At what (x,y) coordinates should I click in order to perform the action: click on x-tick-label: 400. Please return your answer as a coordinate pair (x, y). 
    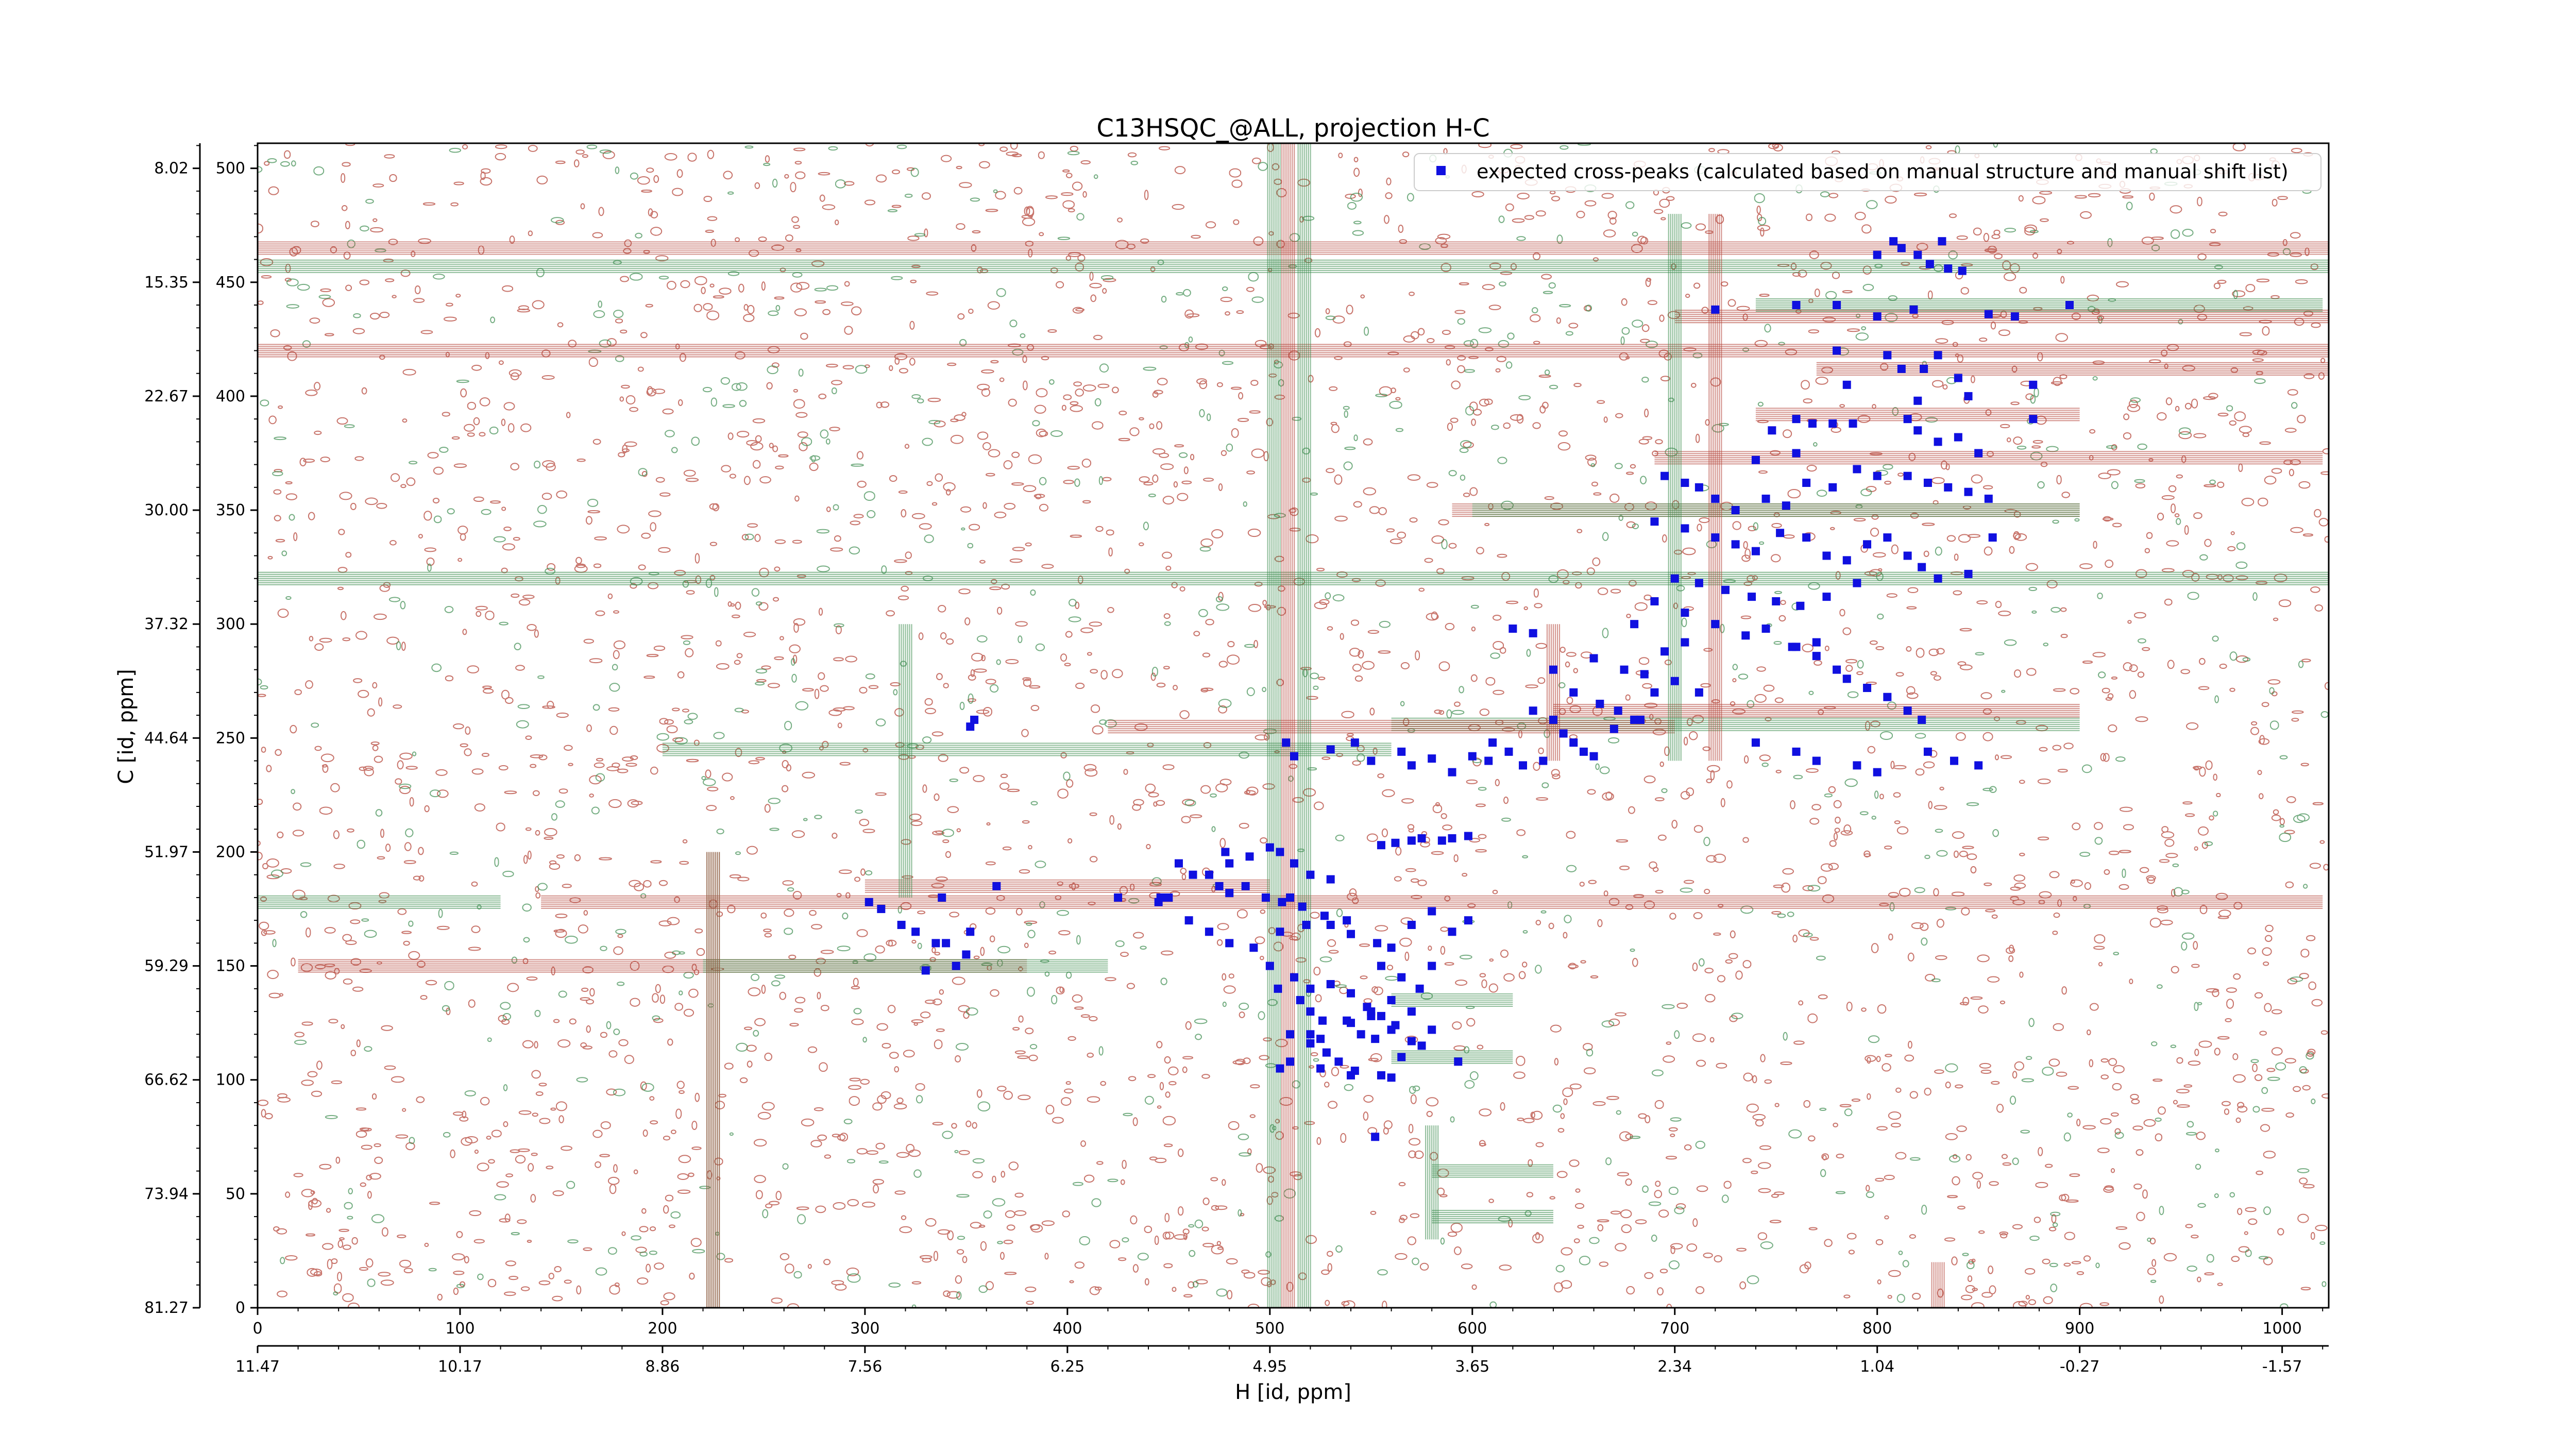
    Looking at the image, I should click on (1067, 1329).